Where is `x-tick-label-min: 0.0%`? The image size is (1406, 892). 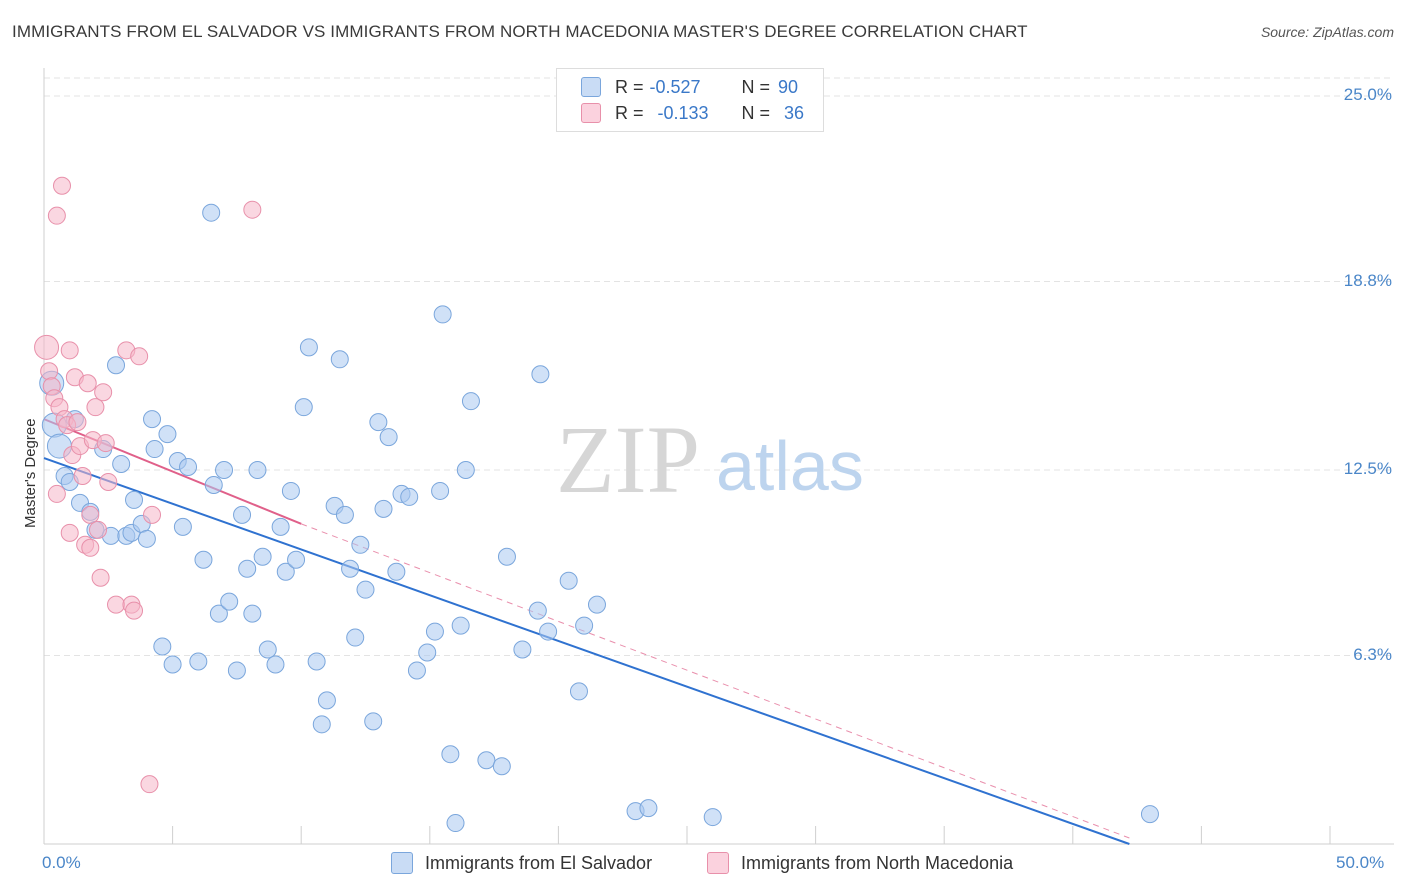
x-tick-label-min: 0.0% is located at coordinates (61, 862).